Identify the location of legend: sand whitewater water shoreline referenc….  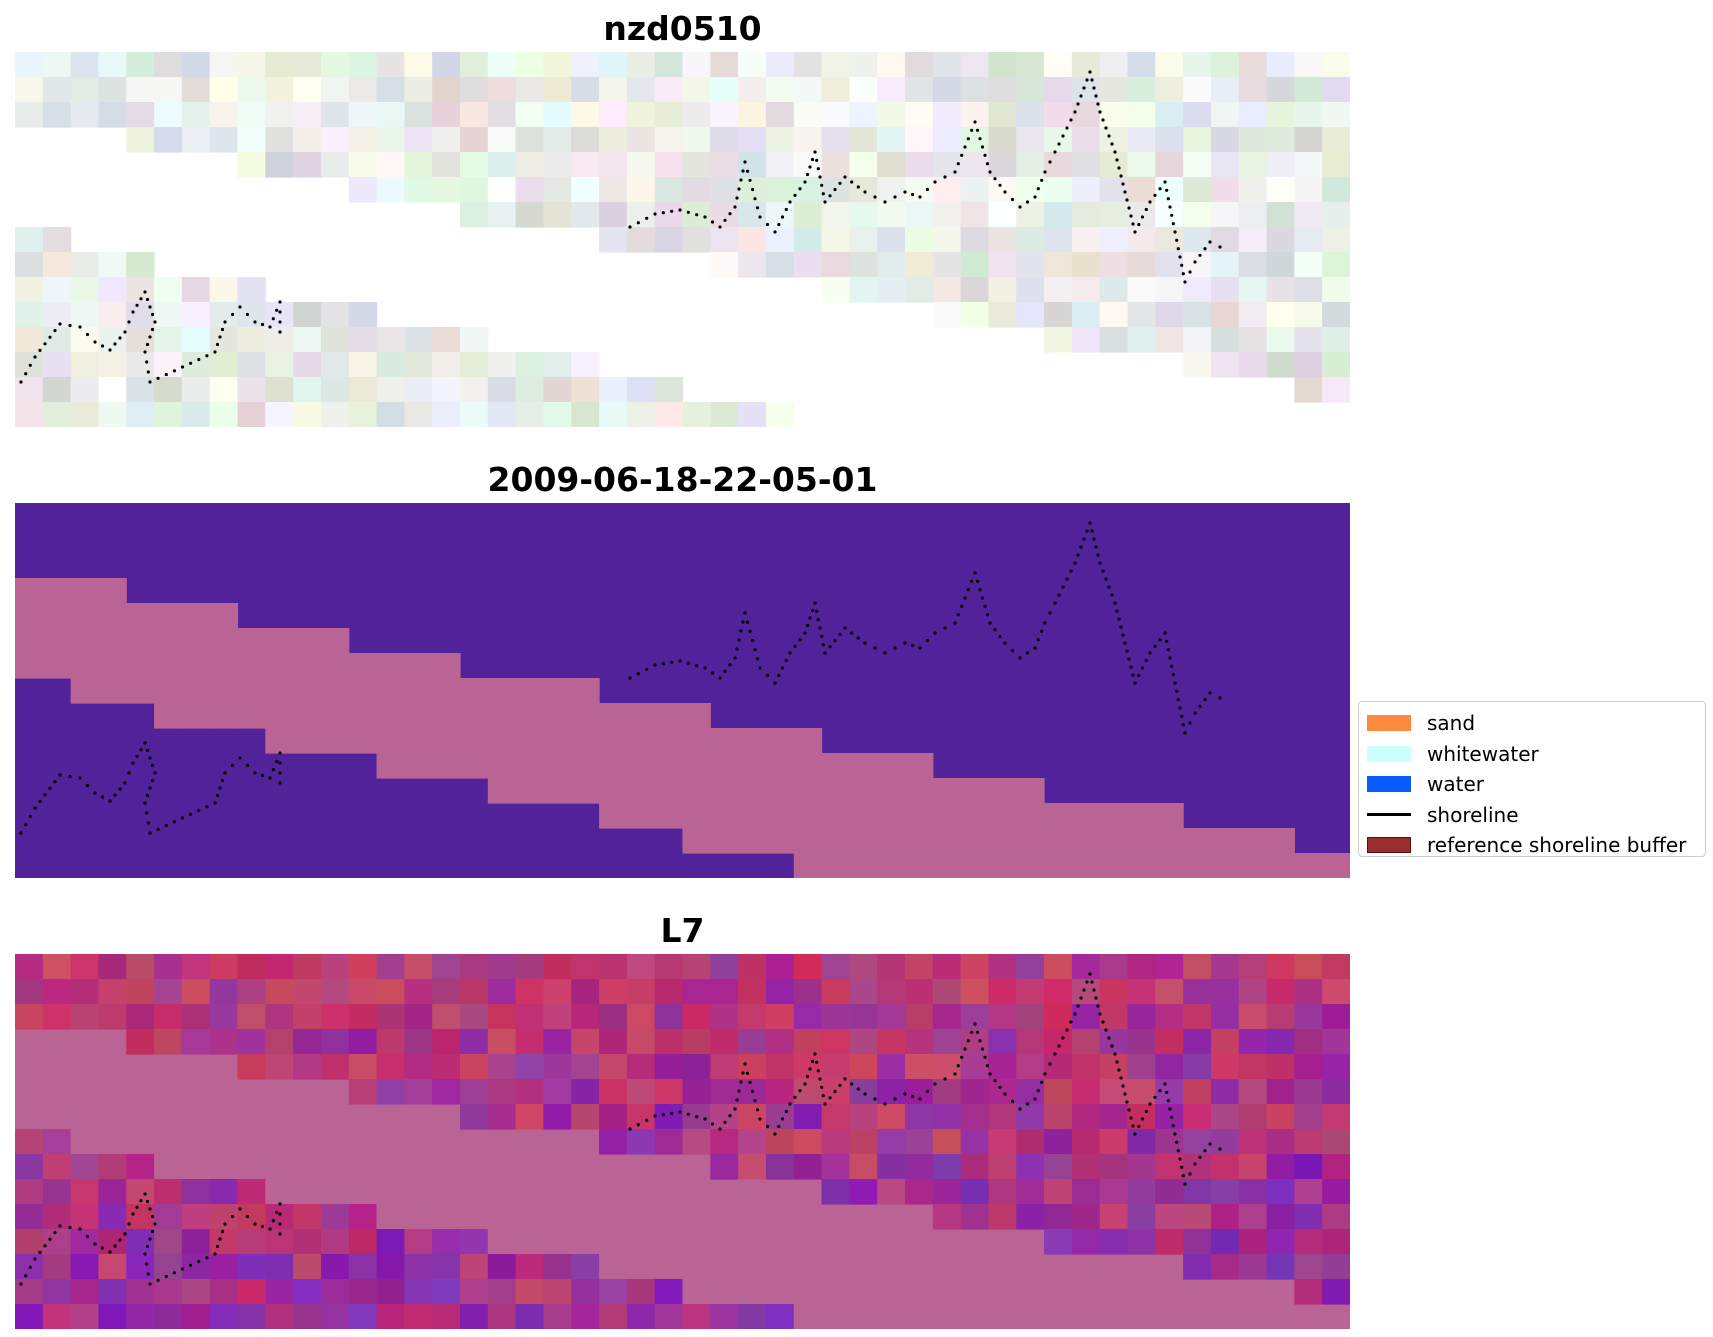
(1532, 779).